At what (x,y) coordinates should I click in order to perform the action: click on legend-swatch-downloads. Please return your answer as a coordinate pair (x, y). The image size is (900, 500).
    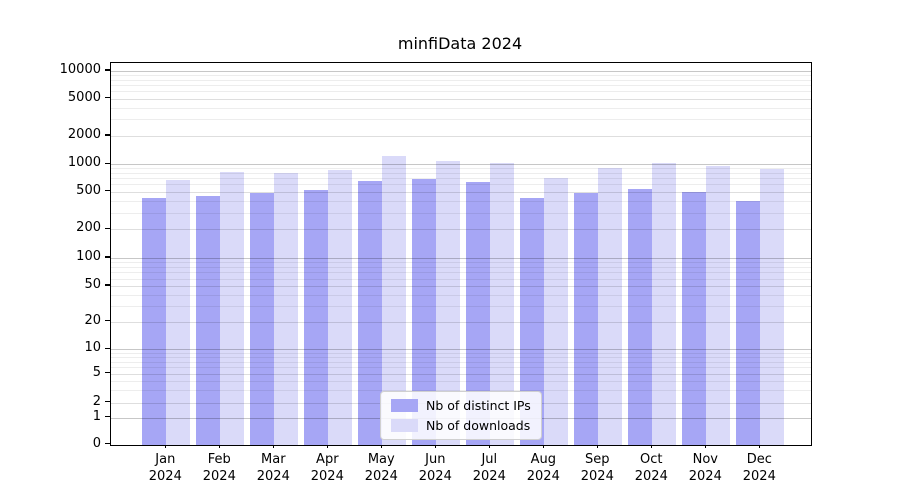
    Looking at the image, I should click on (404, 425).